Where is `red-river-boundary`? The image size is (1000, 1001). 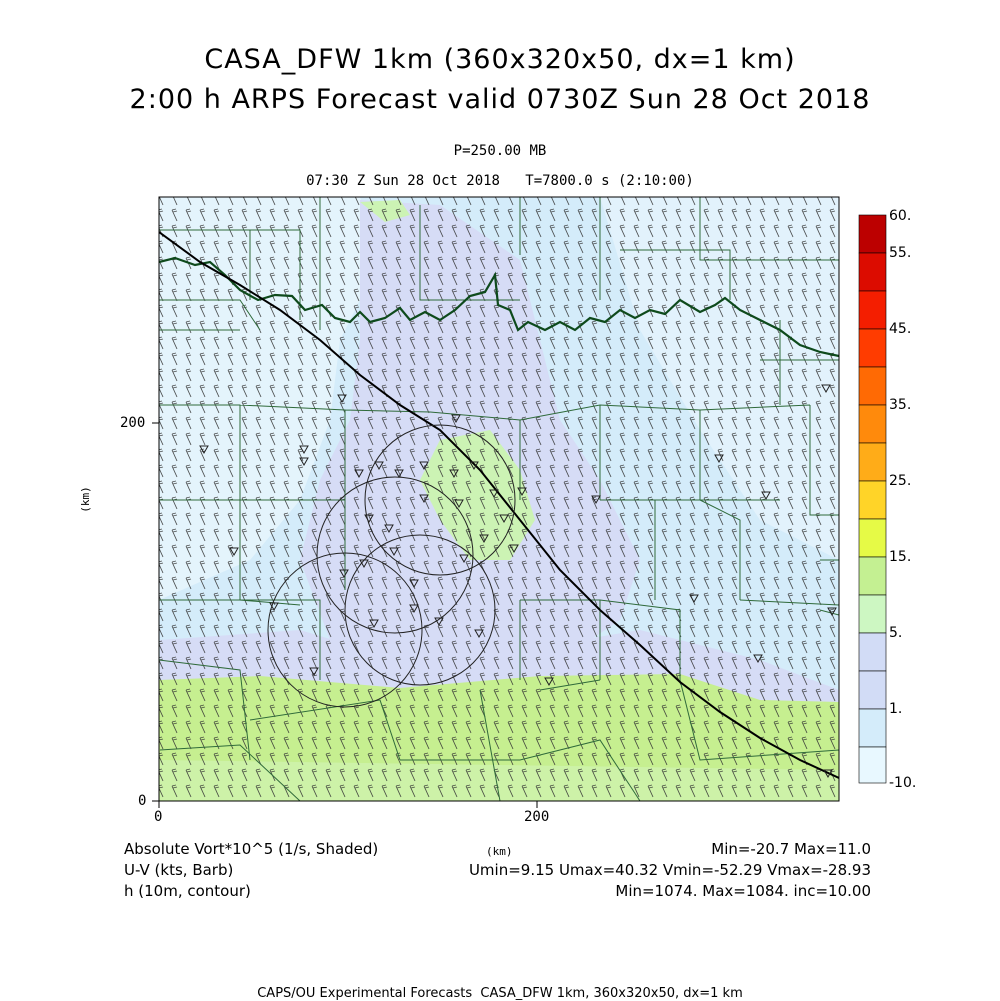 red-river-boundary is located at coordinates (499, 307).